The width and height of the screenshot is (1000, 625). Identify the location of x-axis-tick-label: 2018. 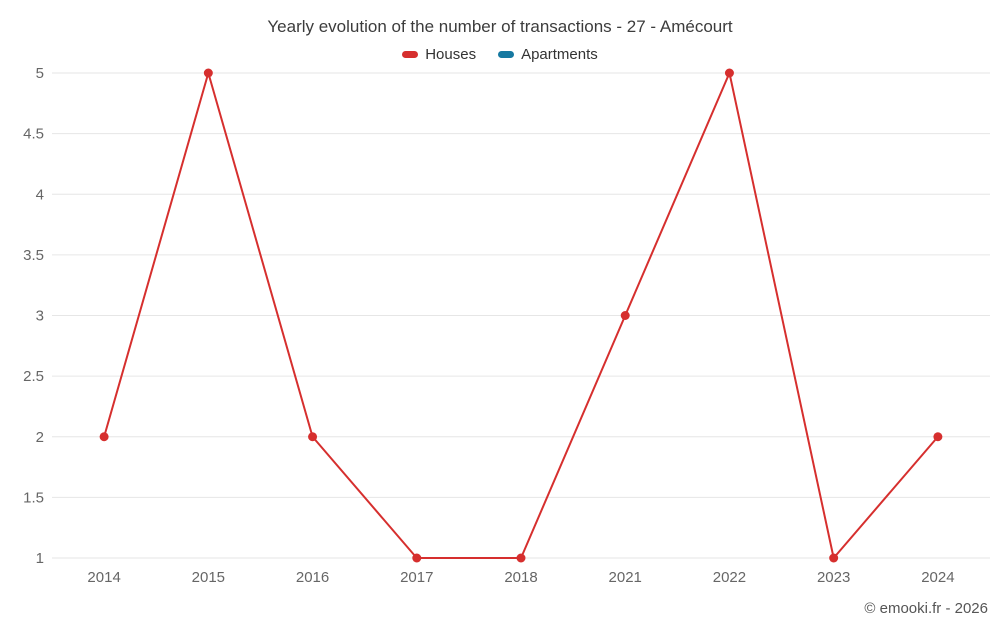
(520, 577).